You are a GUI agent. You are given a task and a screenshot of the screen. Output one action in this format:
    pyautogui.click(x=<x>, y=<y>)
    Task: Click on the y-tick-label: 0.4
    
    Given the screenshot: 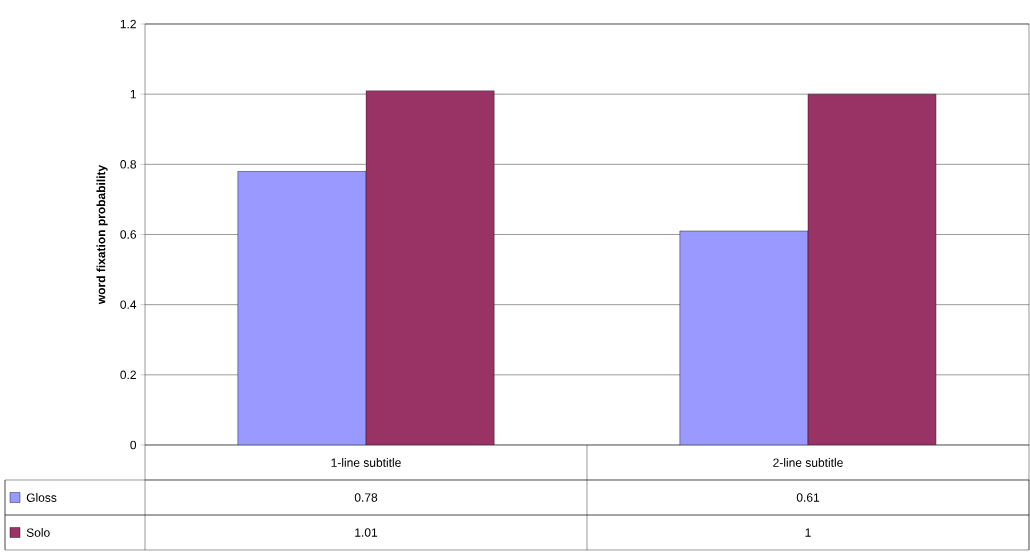 What is the action you would take?
    pyautogui.click(x=128, y=304)
    